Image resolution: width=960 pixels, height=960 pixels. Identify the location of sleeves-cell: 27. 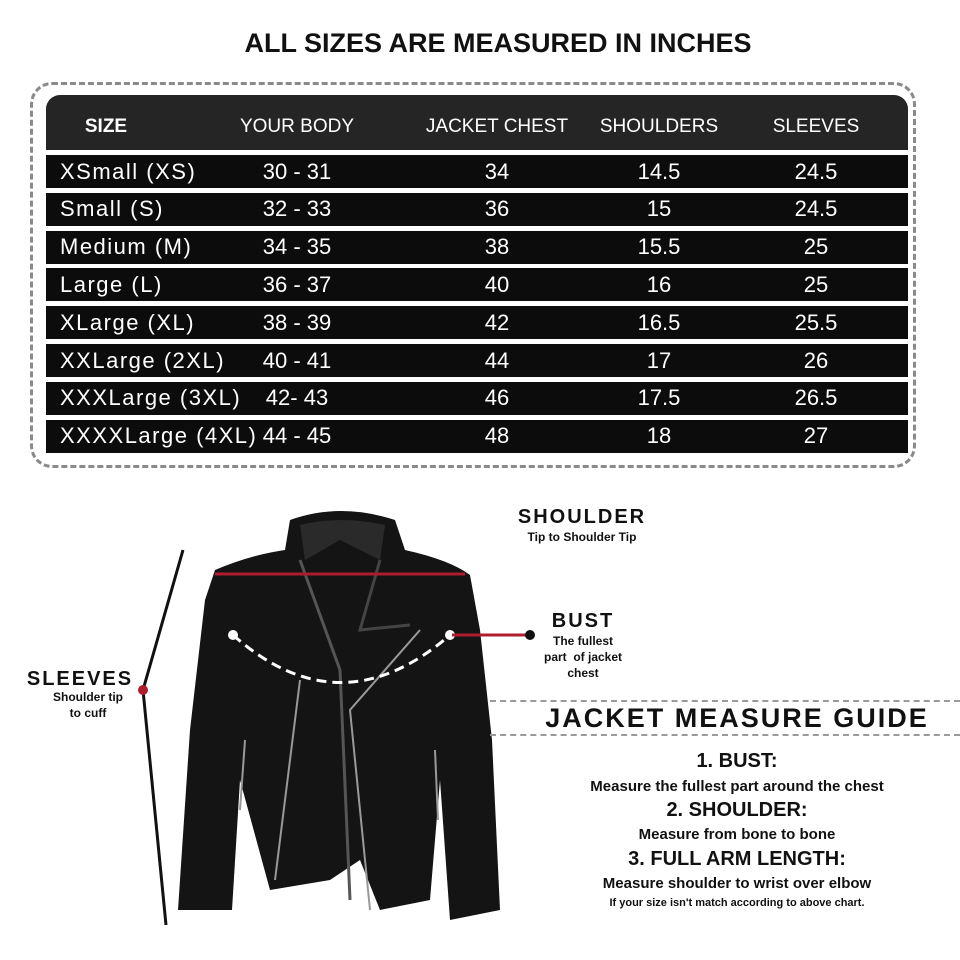
(816, 436).